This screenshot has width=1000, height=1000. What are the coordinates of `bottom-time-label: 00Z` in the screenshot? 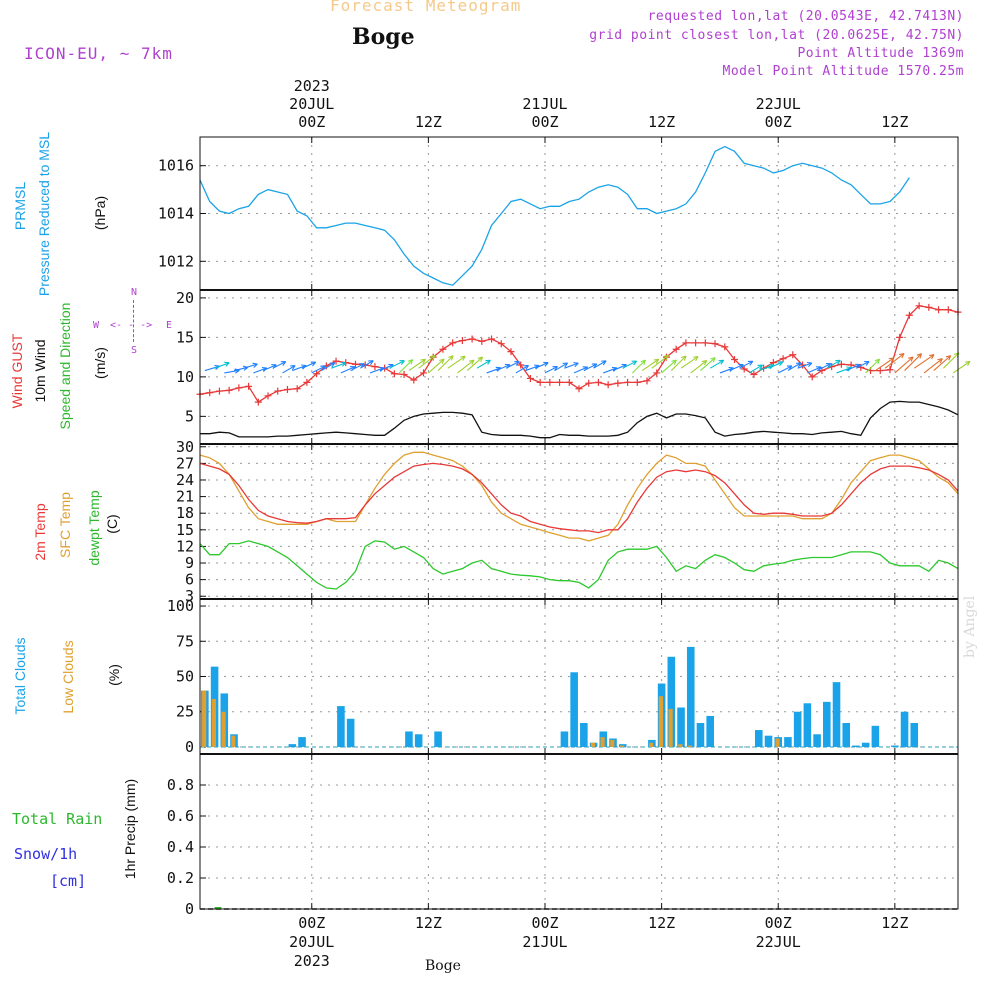 It's located at (311, 923).